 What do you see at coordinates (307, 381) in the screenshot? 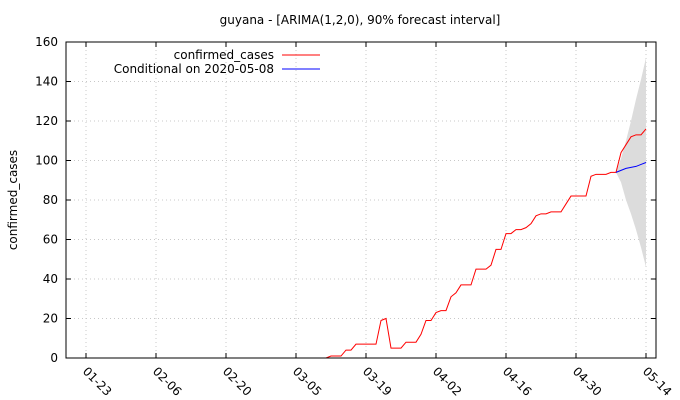
I see `x-tick-label: 03-05` at bounding box center [307, 381].